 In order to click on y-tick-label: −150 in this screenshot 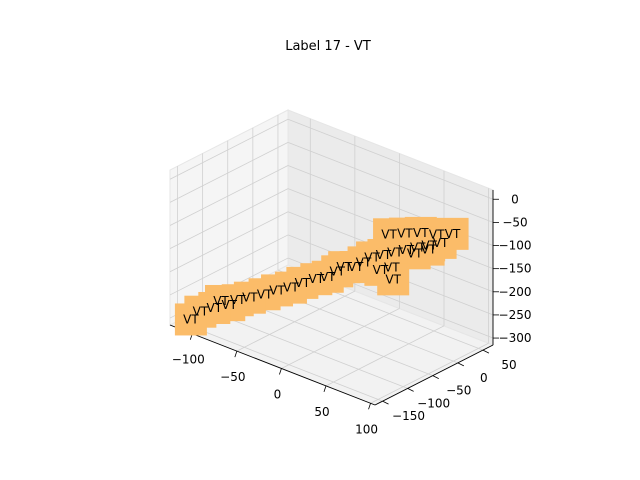, I will do `click(408, 416)`.